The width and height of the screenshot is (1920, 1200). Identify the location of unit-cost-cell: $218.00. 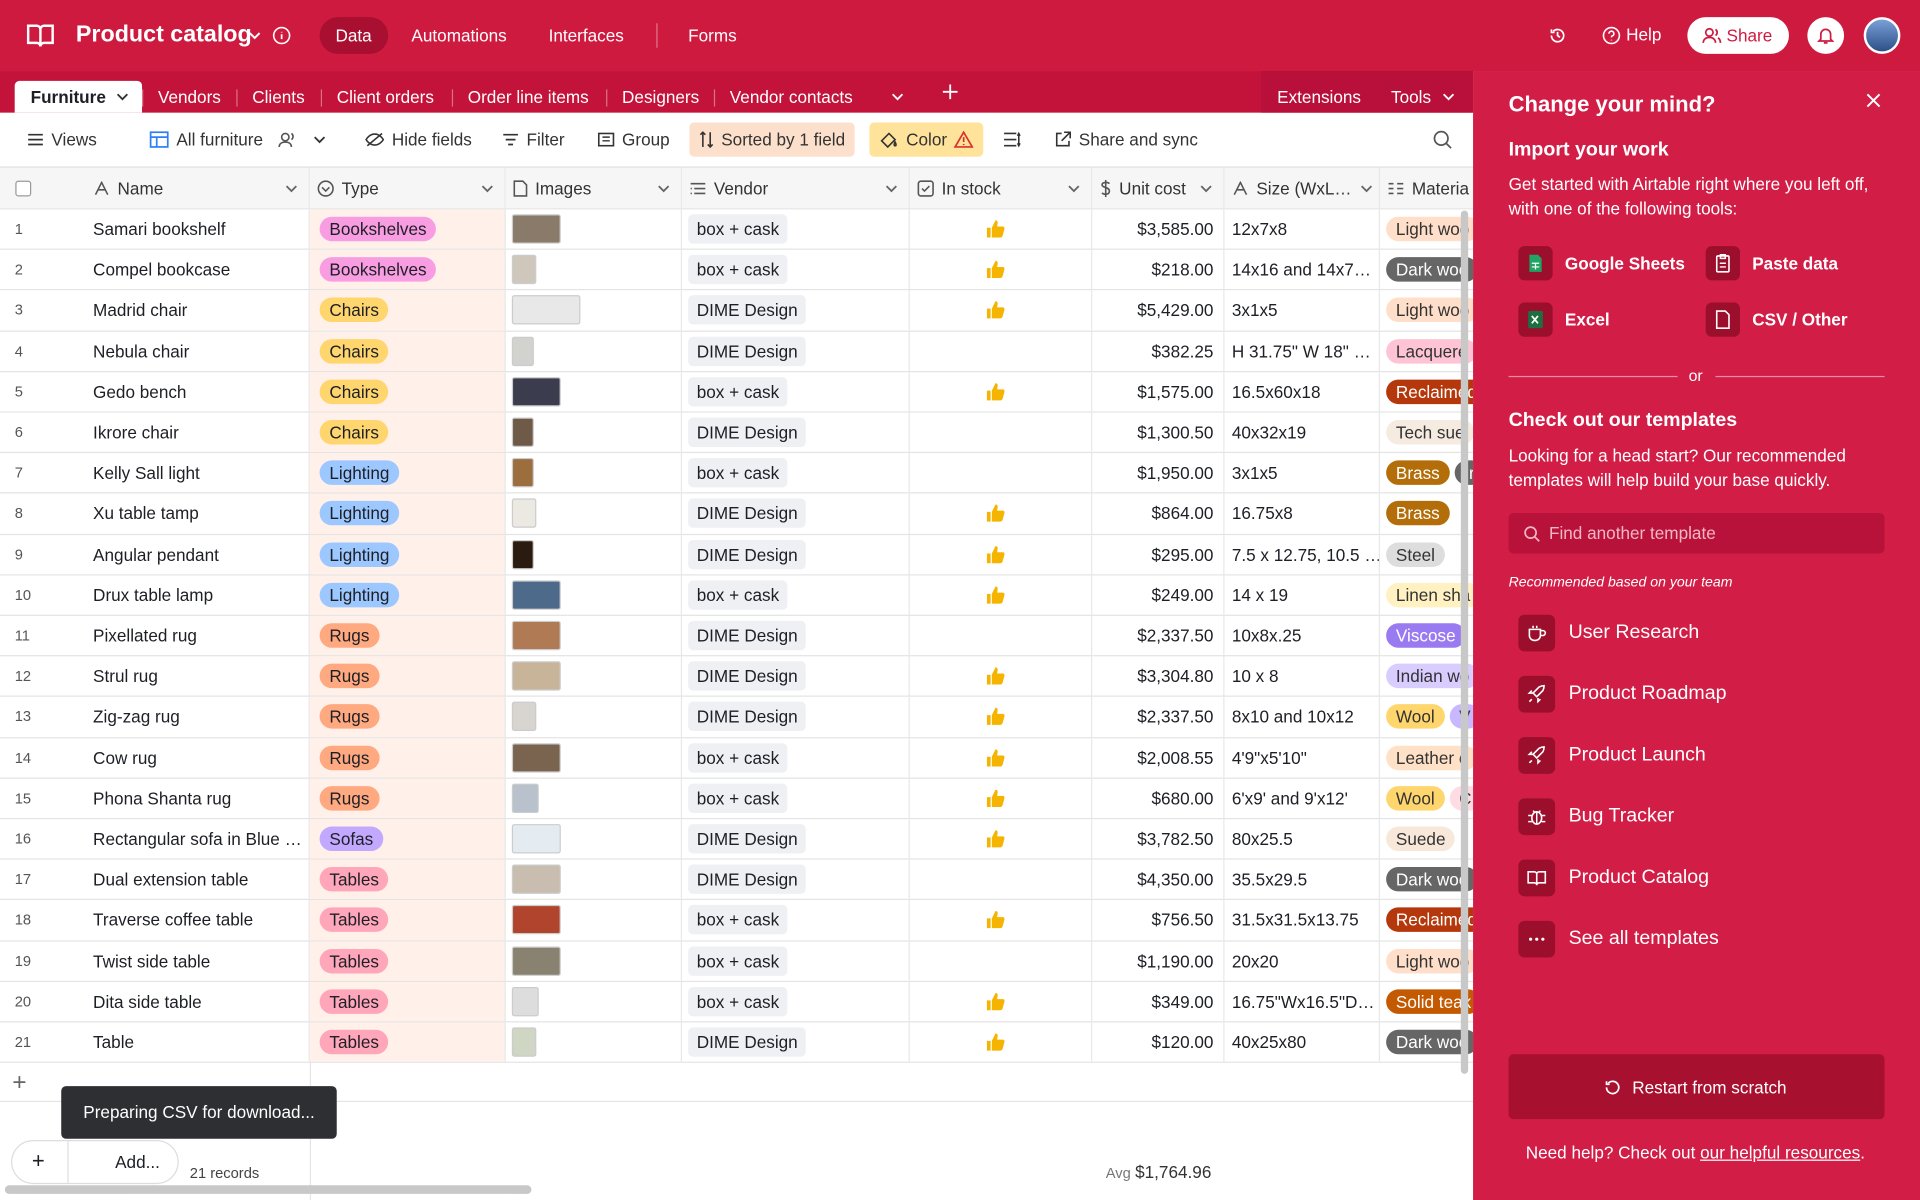
(1158, 270).